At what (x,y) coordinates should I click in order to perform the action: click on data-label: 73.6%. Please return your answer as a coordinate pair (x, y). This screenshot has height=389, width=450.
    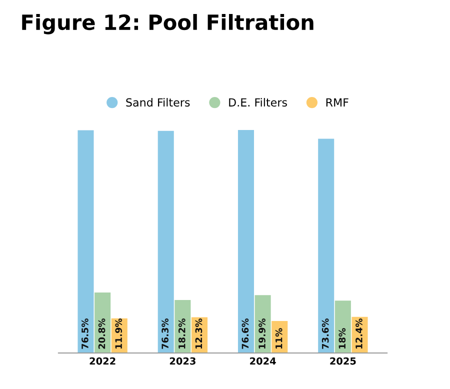
    Looking at the image, I should click on (325, 333).